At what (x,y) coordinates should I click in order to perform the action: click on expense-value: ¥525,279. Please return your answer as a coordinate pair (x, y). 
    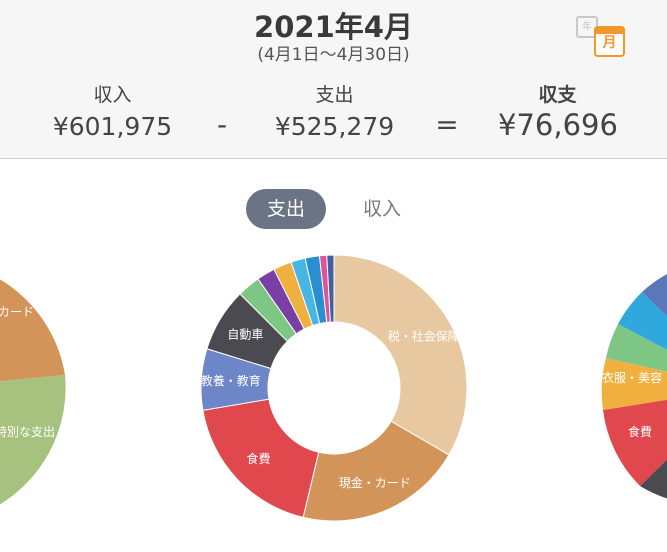
    Looking at the image, I should click on (334, 126).